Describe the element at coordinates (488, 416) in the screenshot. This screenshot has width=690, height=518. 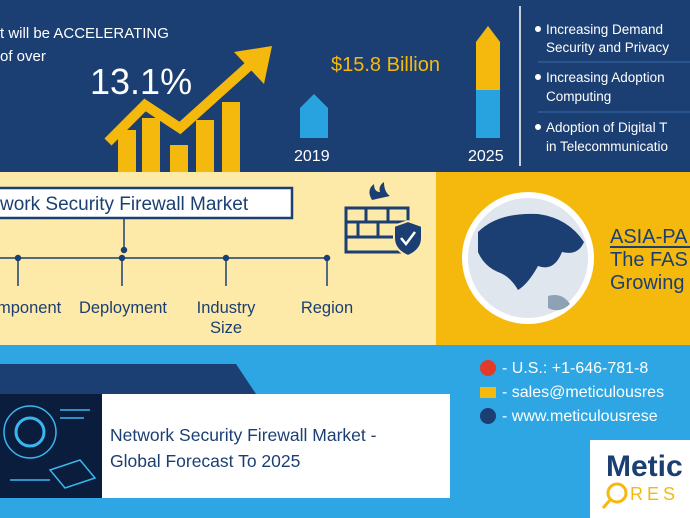
I see `web-icon` at that location.